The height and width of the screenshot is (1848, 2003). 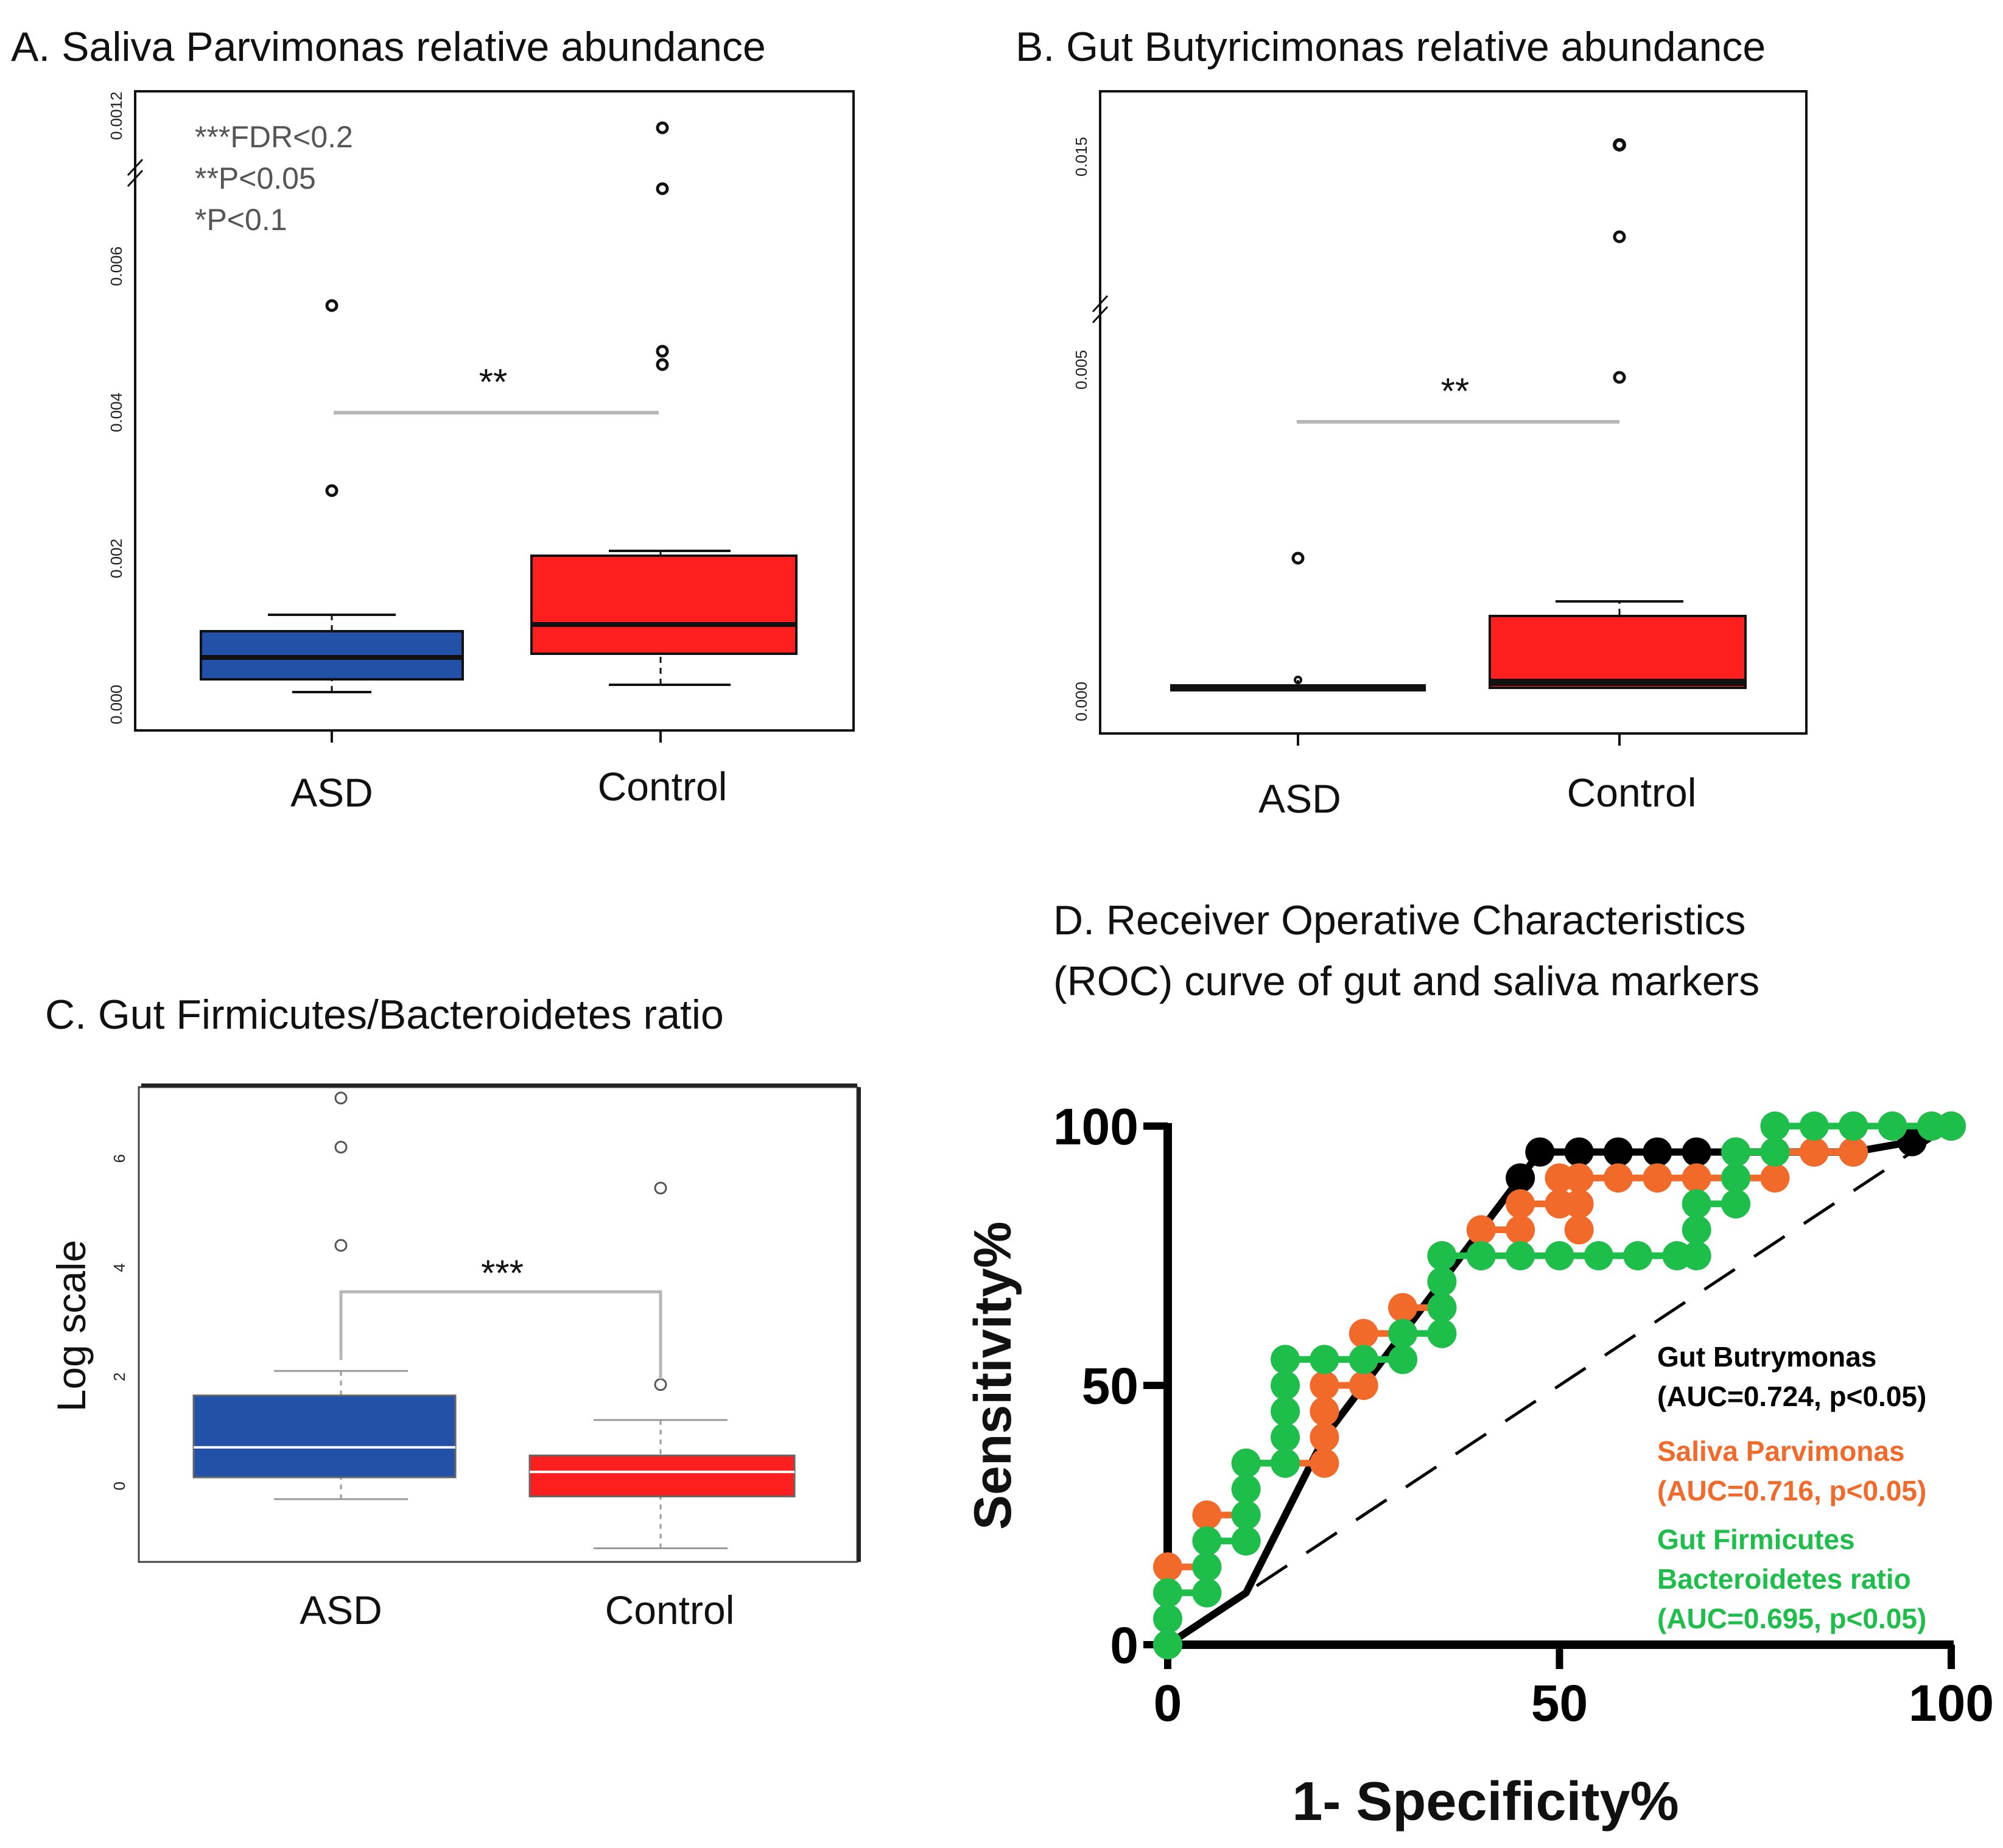 What do you see at coordinates (1100, 309) in the screenshot?
I see `panel-b-axis-break` at bounding box center [1100, 309].